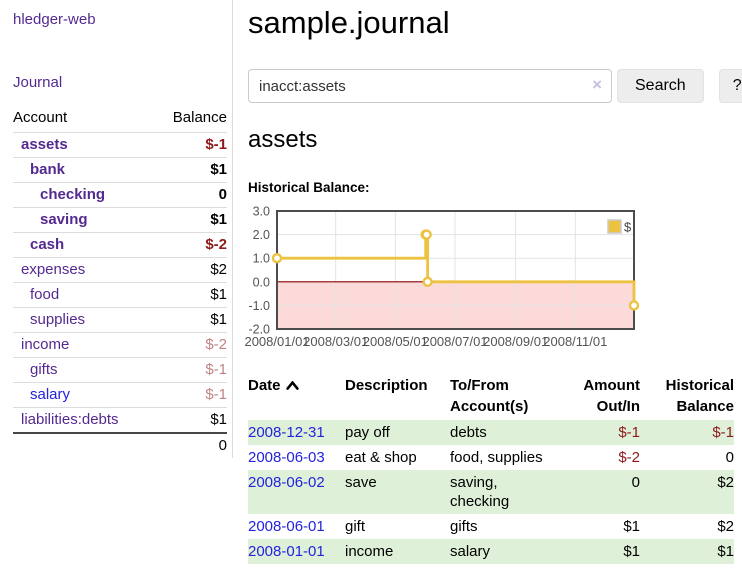 Image resolution: width=742 pixels, height=582 pixels. I want to click on accounts-table-header-row: Account Balance, so click(120, 119).